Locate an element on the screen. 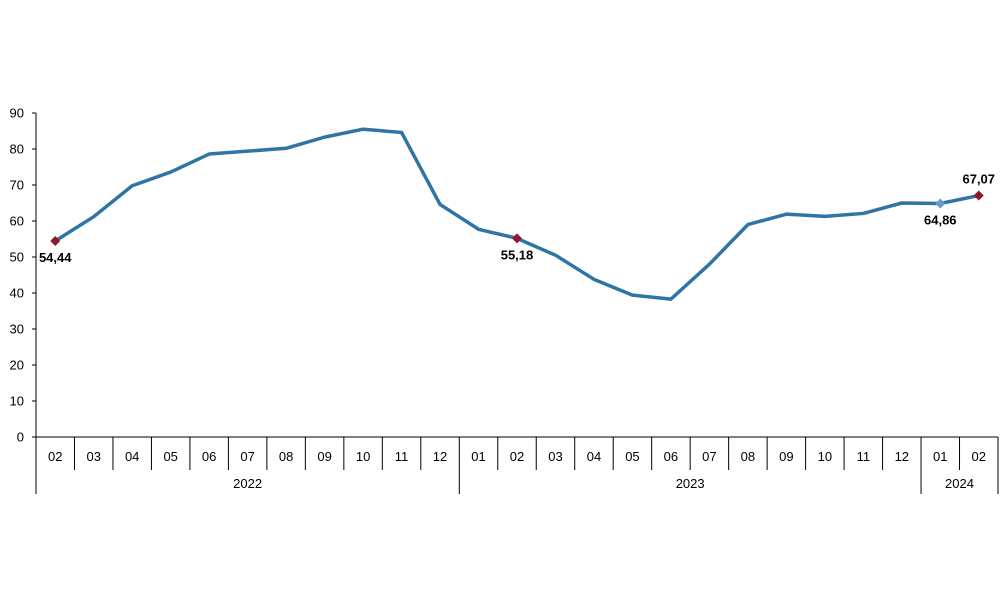 Image resolution: width=1000 pixels, height=593 pixels. x-year-label: 2024 is located at coordinates (959, 483).